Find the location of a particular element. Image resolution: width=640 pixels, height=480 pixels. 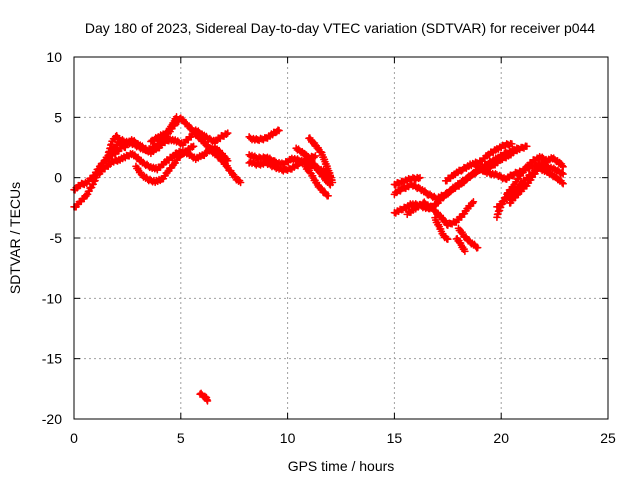

x-tick-label: 10 is located at coordinates (288, 438).